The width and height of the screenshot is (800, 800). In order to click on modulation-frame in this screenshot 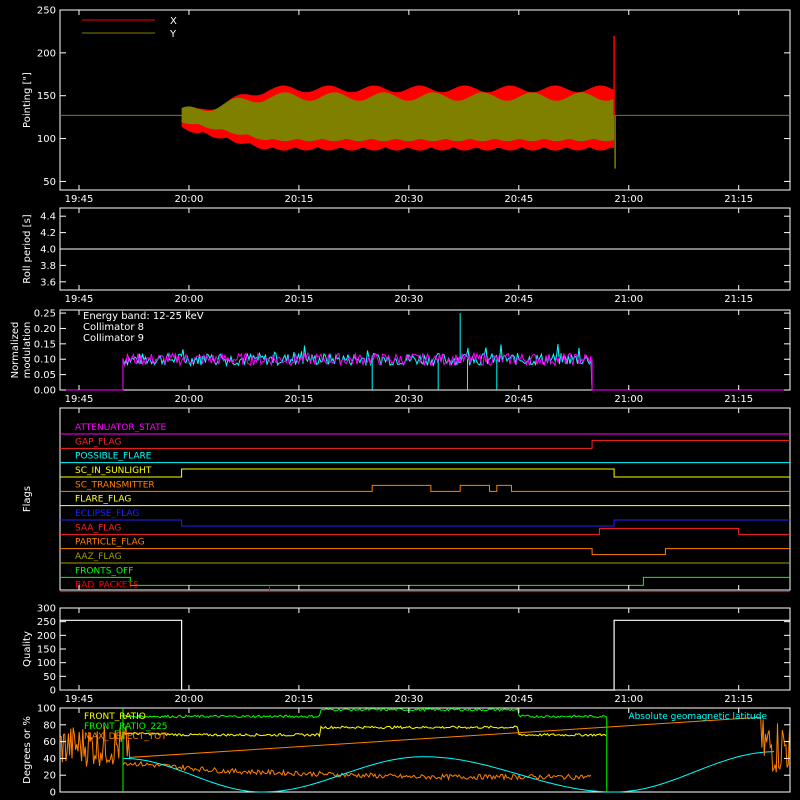, I will do `click(425, 350)`.